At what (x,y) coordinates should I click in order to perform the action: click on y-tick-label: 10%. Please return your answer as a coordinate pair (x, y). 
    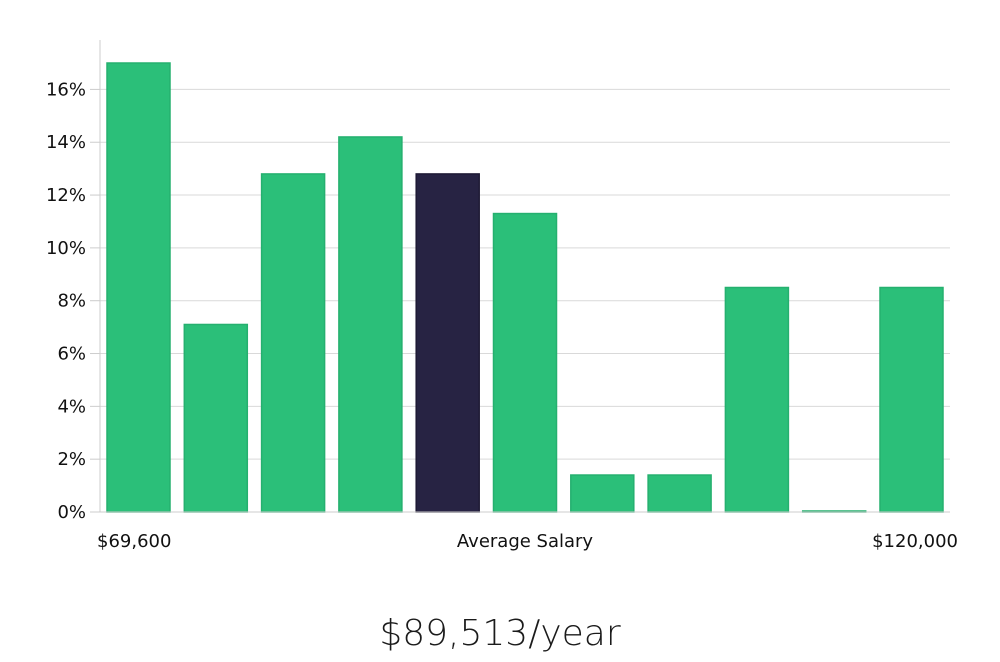
    Looking at the image, I should click on (66, 248).